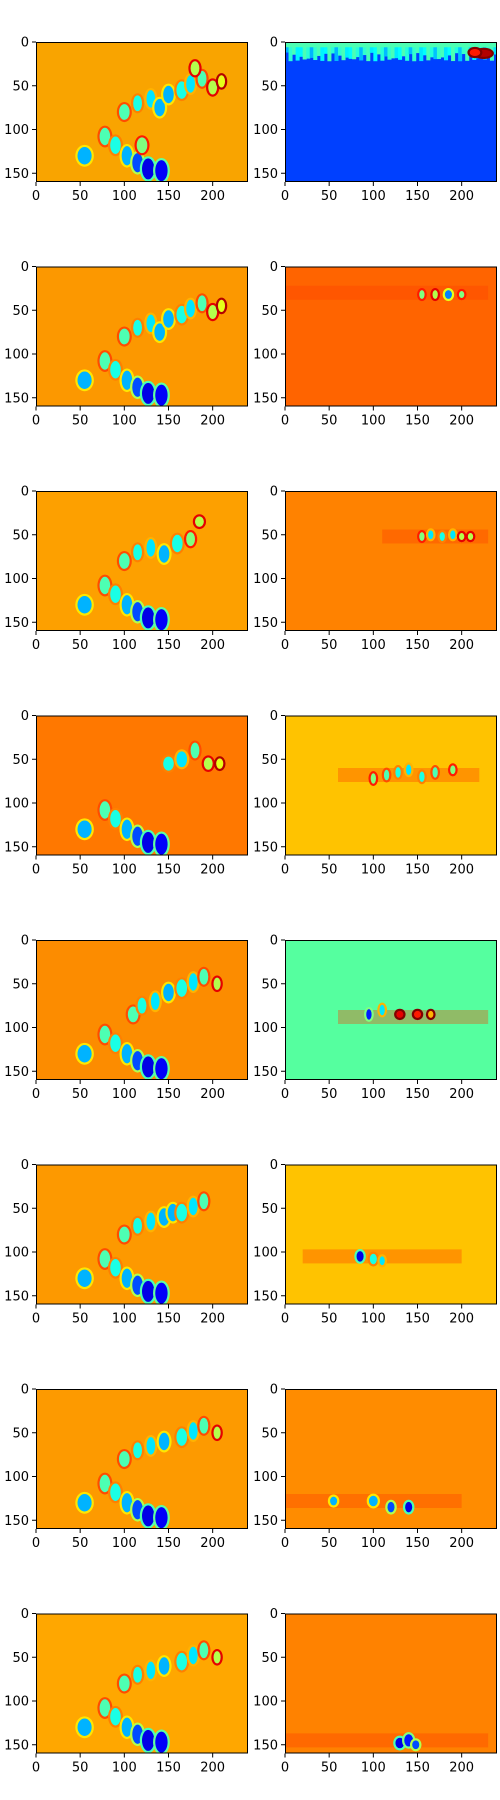  Describe the element at coordinates (391, 52) in the screenshot. I see `heatmap-top-band` at that location.